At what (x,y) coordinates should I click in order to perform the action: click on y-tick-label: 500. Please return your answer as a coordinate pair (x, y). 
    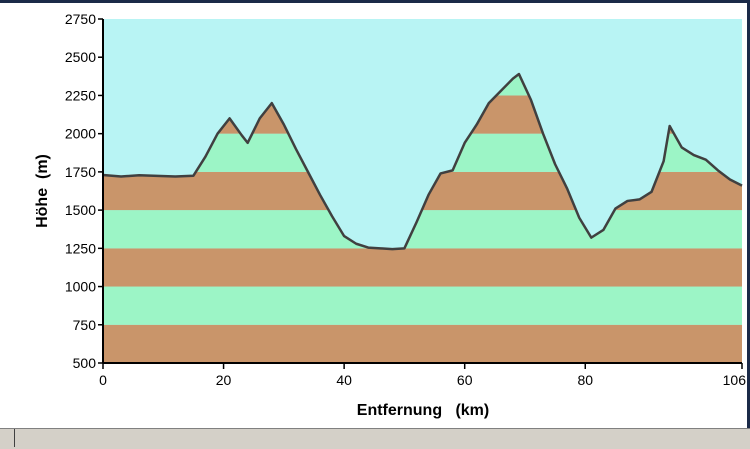
    Looking at the image, I should click on (85, 363).